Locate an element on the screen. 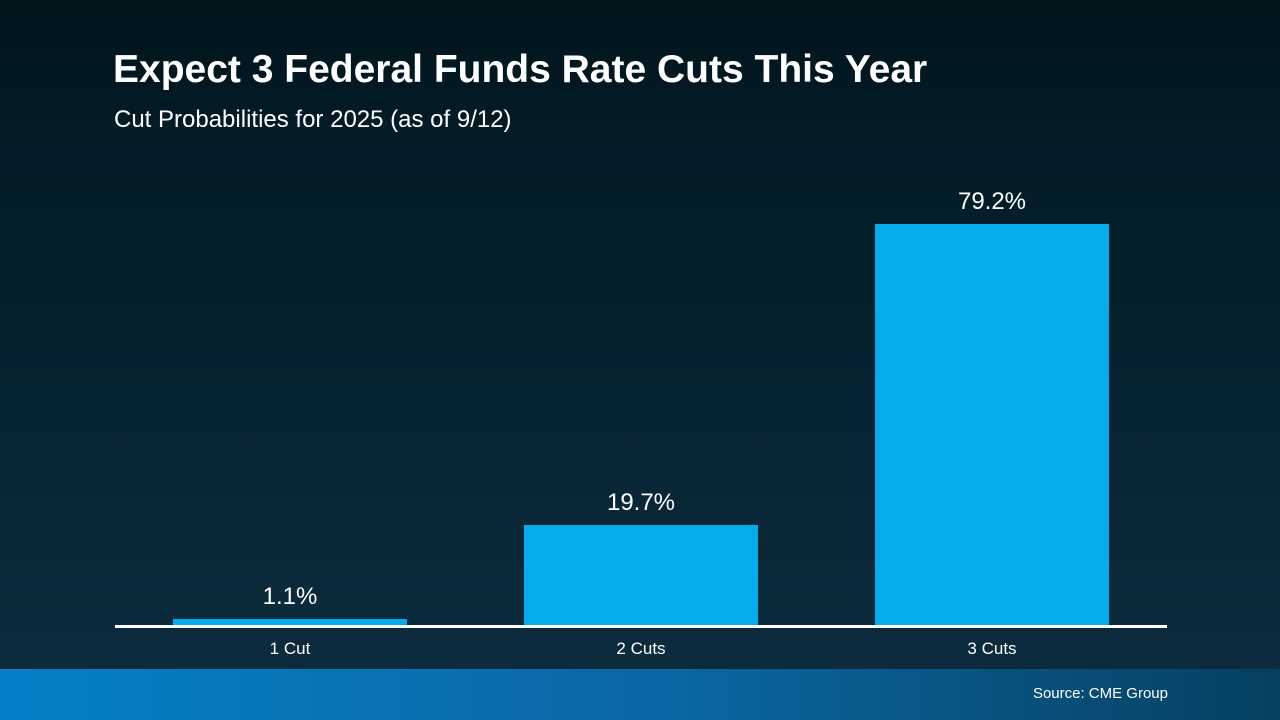  x-axis-tick-label: 2 Cuts is located at coordinates (641, 648).